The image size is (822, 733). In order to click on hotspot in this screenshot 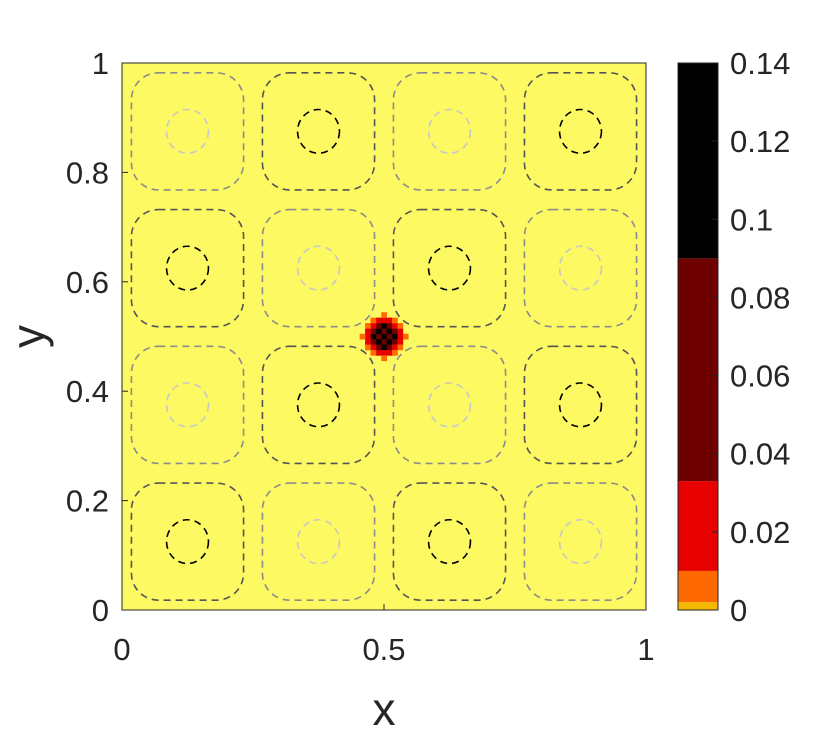, I will do `click(384, 337)`.